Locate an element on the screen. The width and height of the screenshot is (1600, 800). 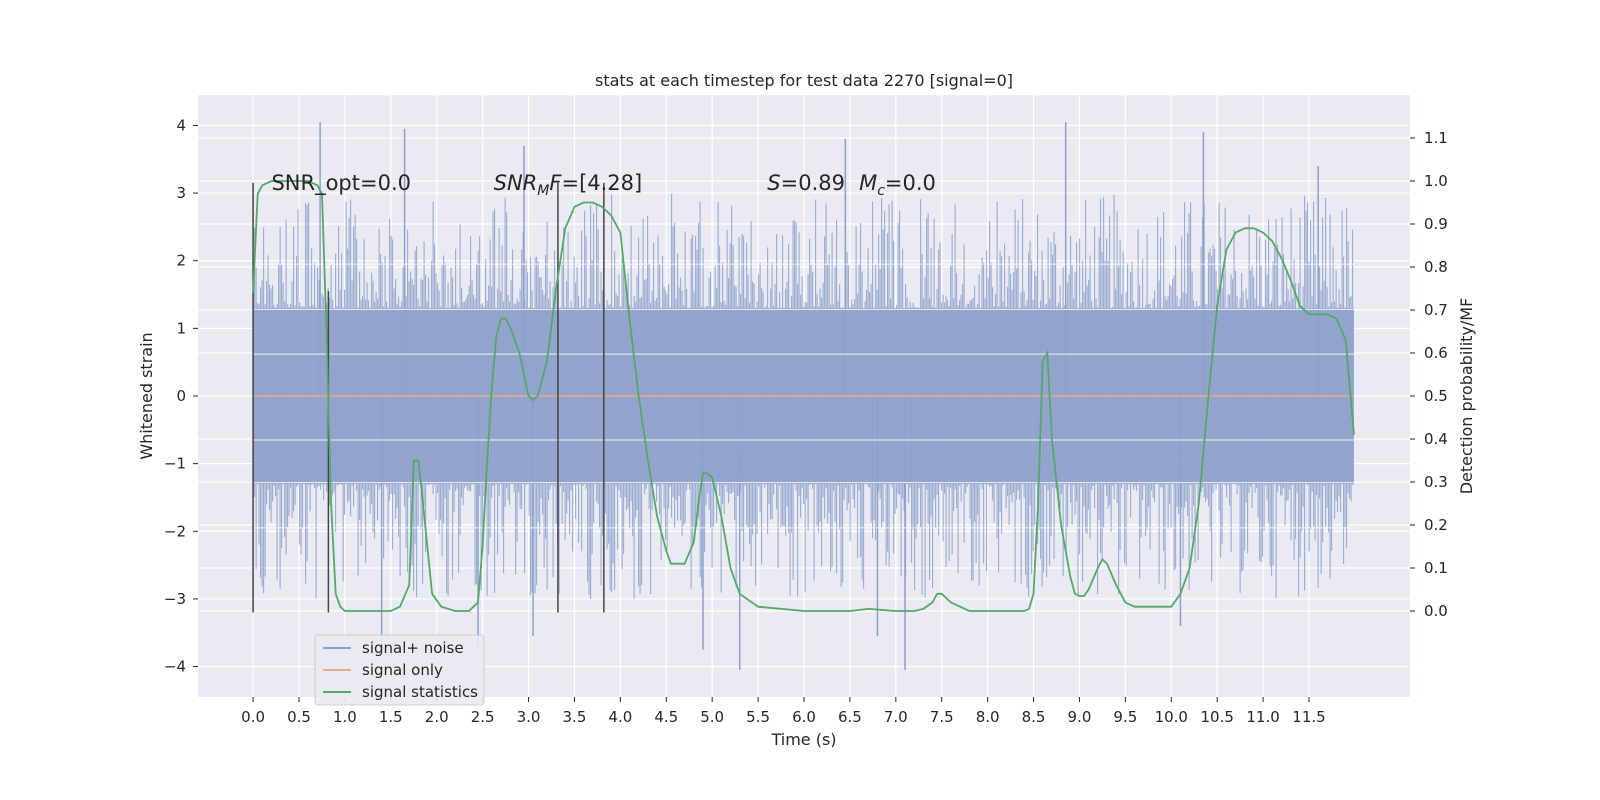
y-tick-label: −1 is located at coordinates (175, 464).